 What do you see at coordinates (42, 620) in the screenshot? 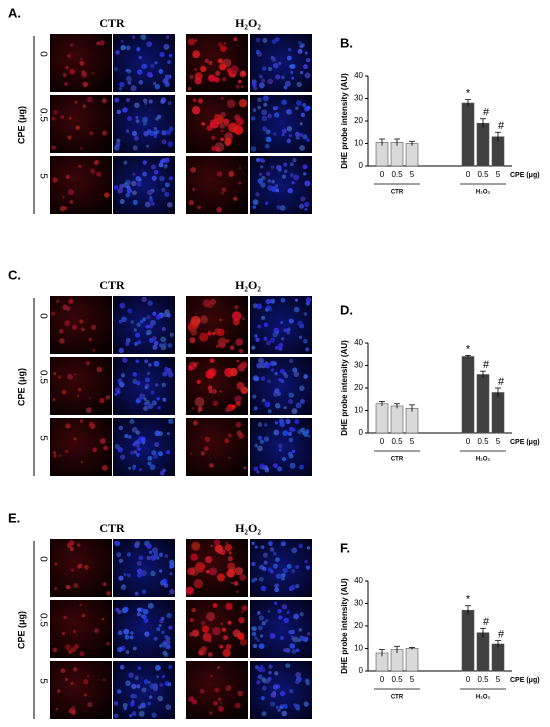
I see `row-label: 0.5` at bounding box center [42, 620].